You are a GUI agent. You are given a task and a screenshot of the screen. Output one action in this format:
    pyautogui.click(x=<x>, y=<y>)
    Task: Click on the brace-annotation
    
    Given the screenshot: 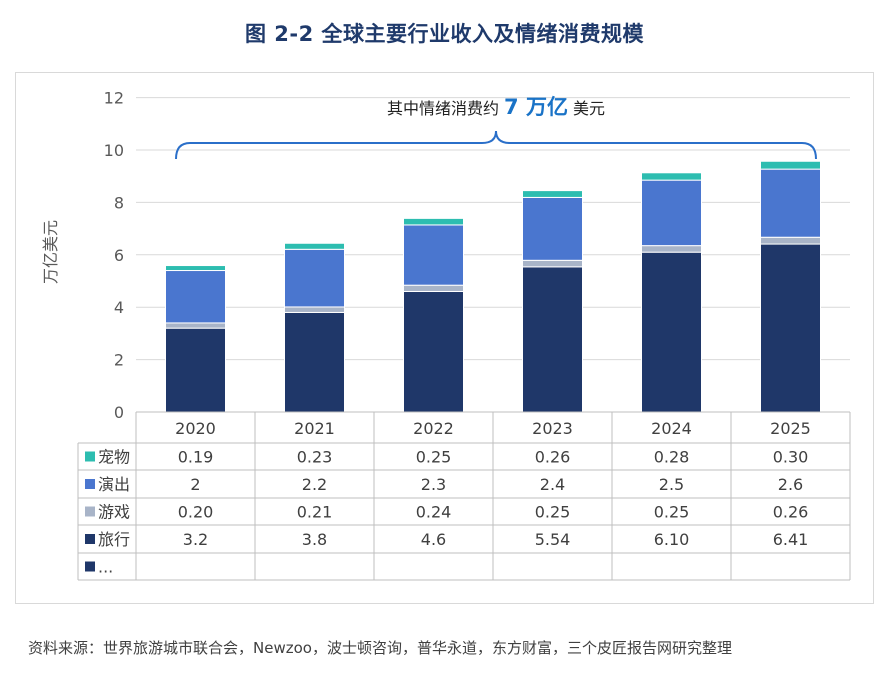 What is the action you would take?
    pyautogui.click(x=496, y=145)
    